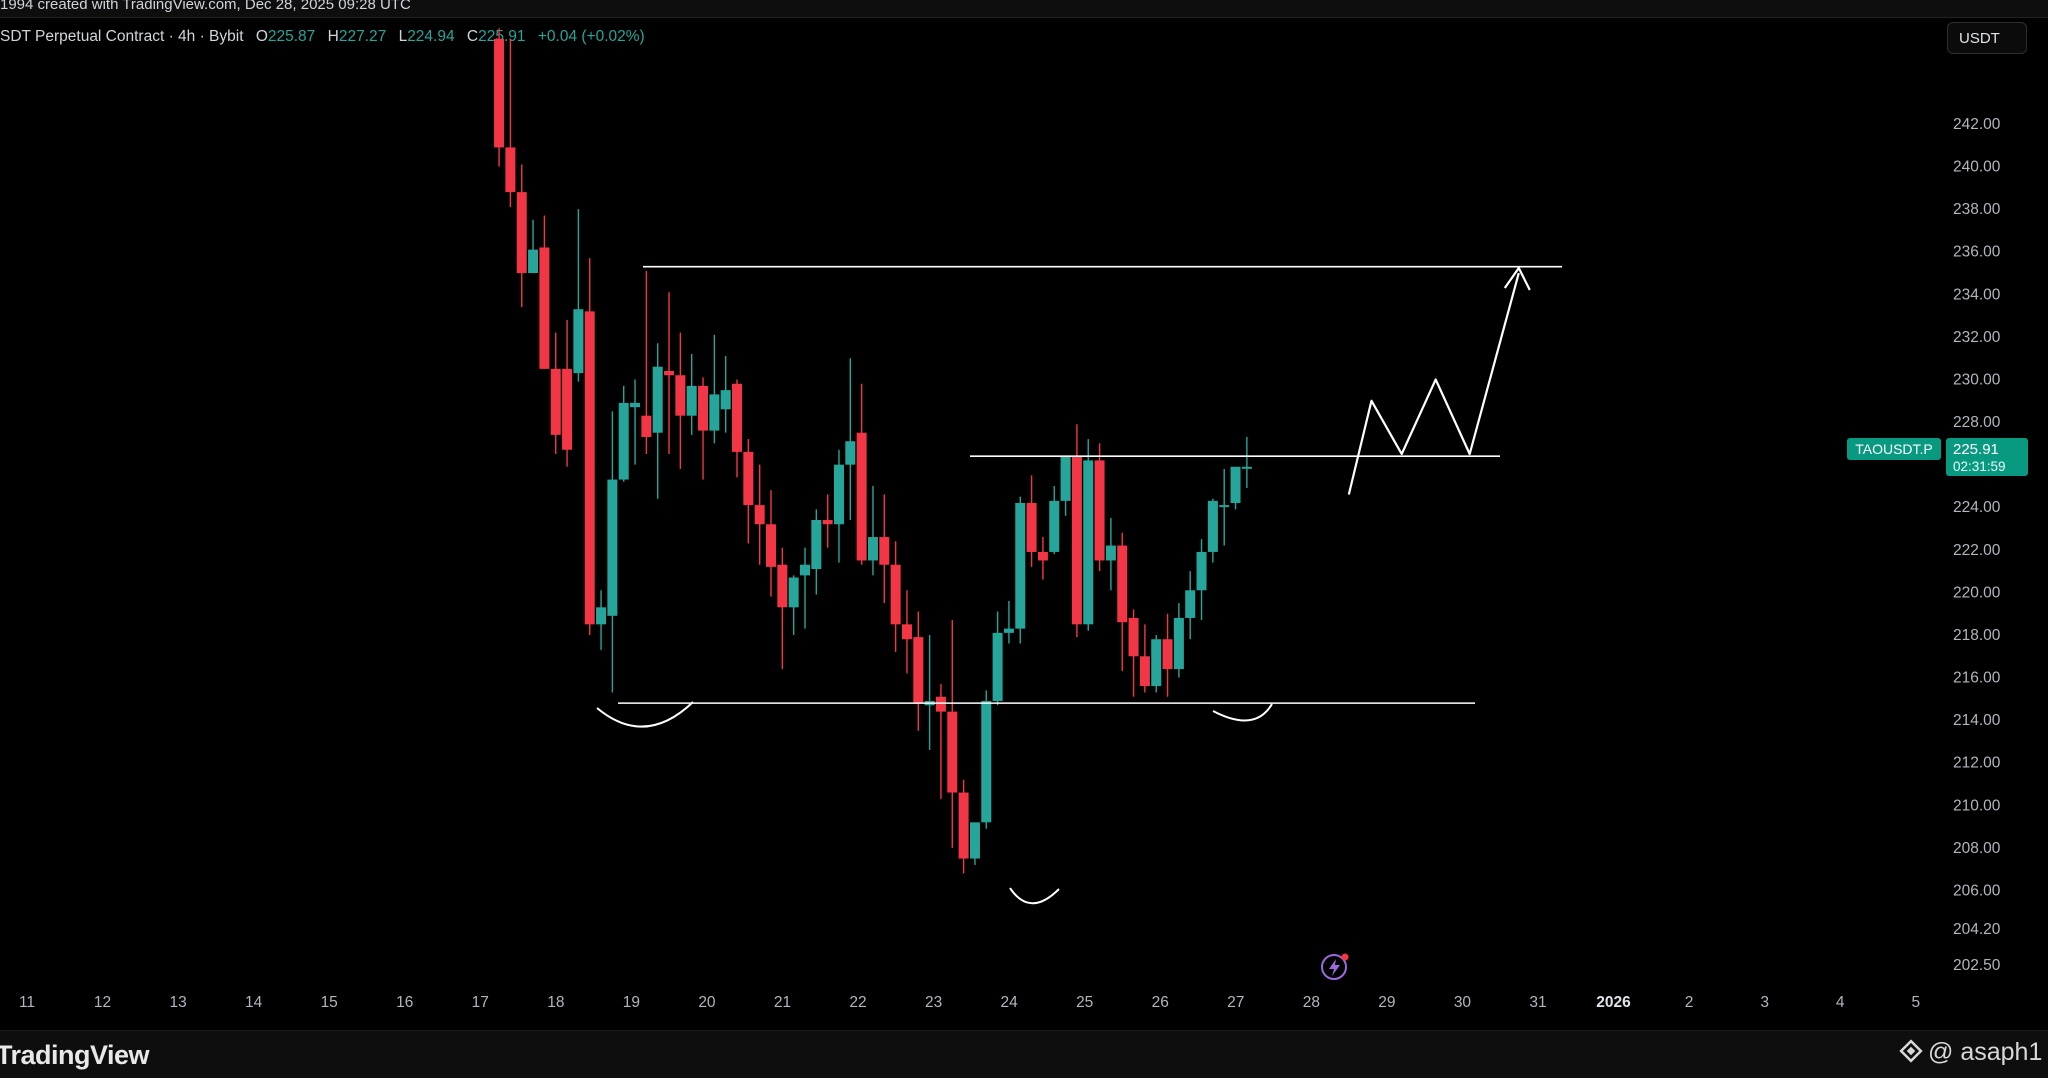  I want to click on lightning-icon, so click(1334, 967).